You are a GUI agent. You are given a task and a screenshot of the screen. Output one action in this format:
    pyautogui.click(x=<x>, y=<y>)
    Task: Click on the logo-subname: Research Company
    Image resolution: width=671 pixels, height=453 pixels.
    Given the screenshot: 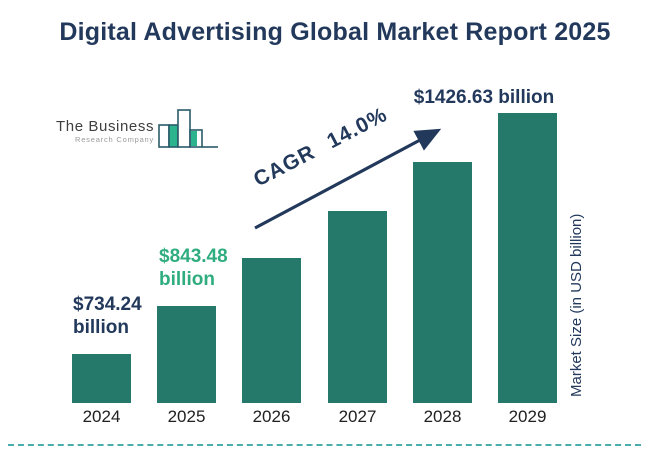 What is the action you would take?
    pyautogui.click(x=115, y=139)
    